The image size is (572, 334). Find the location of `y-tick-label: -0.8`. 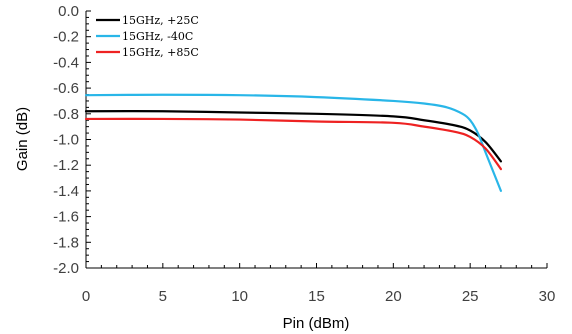

y-tick-label: -0.8 is located at coordinates (66, 114).